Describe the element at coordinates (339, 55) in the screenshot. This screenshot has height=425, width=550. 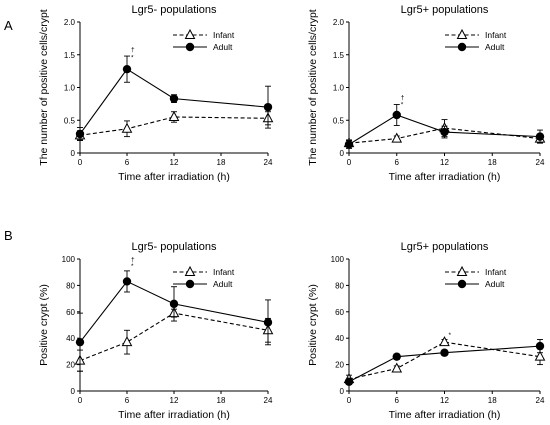
I see `y-tick-label: 1.5` at that location.